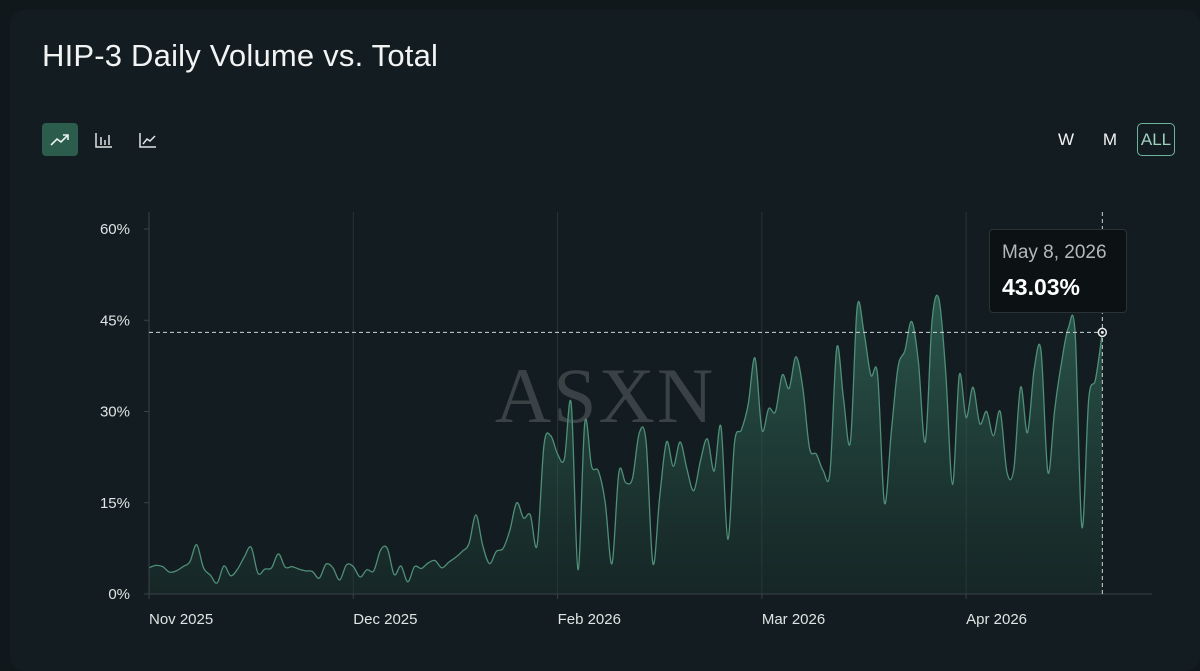  What do you see at coordinates (115, 412) in the screenshot?
I see `y-tick-label: 30%` at bounding box center [115, 412].